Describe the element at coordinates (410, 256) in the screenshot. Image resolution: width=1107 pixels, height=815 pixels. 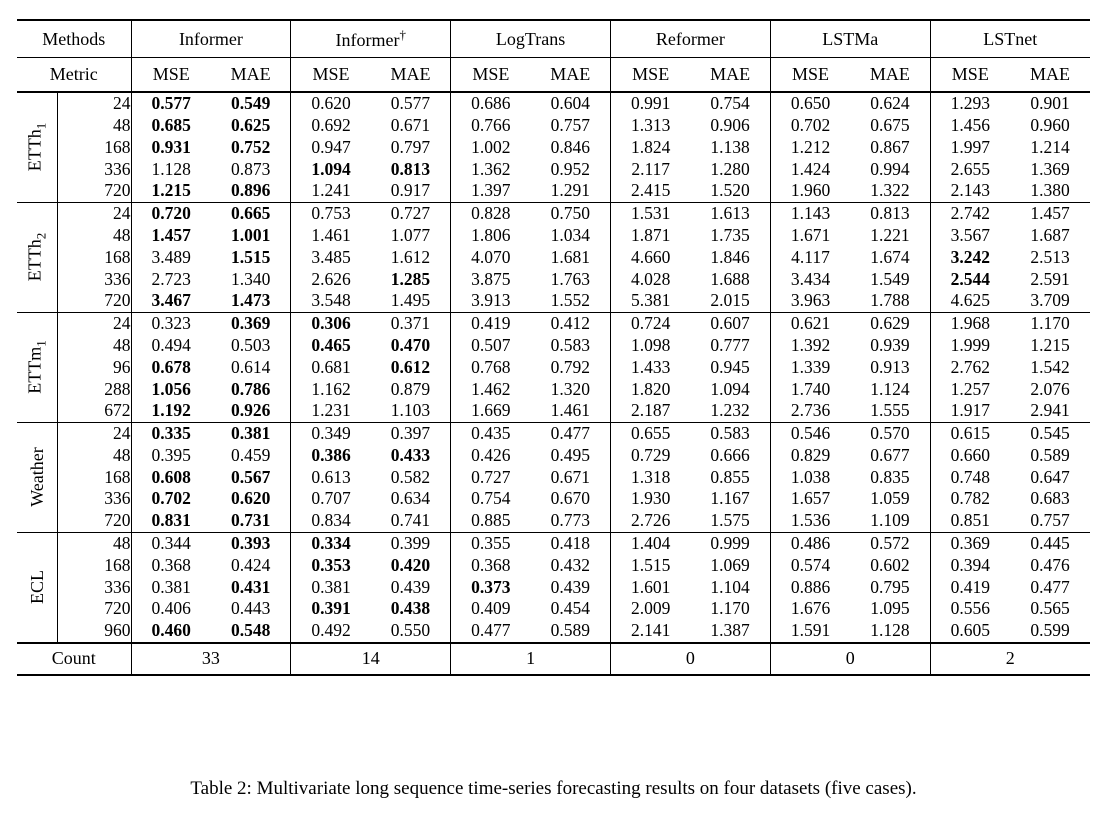
I see `value-cell: 1.612` at that location.